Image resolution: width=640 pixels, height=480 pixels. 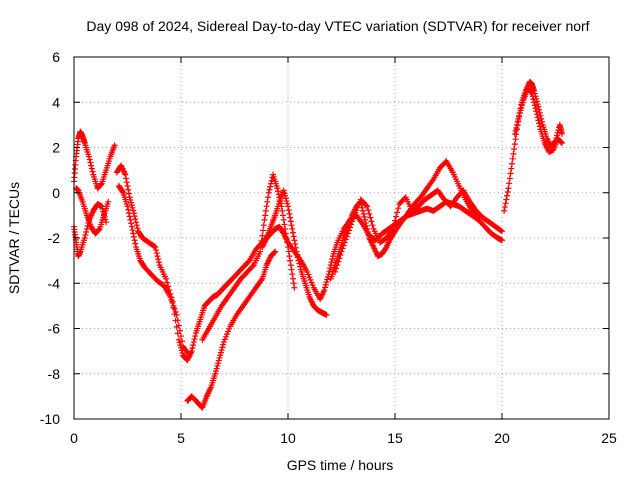 I want to click on y-tick-label: 4, so click(x=56, y=102).